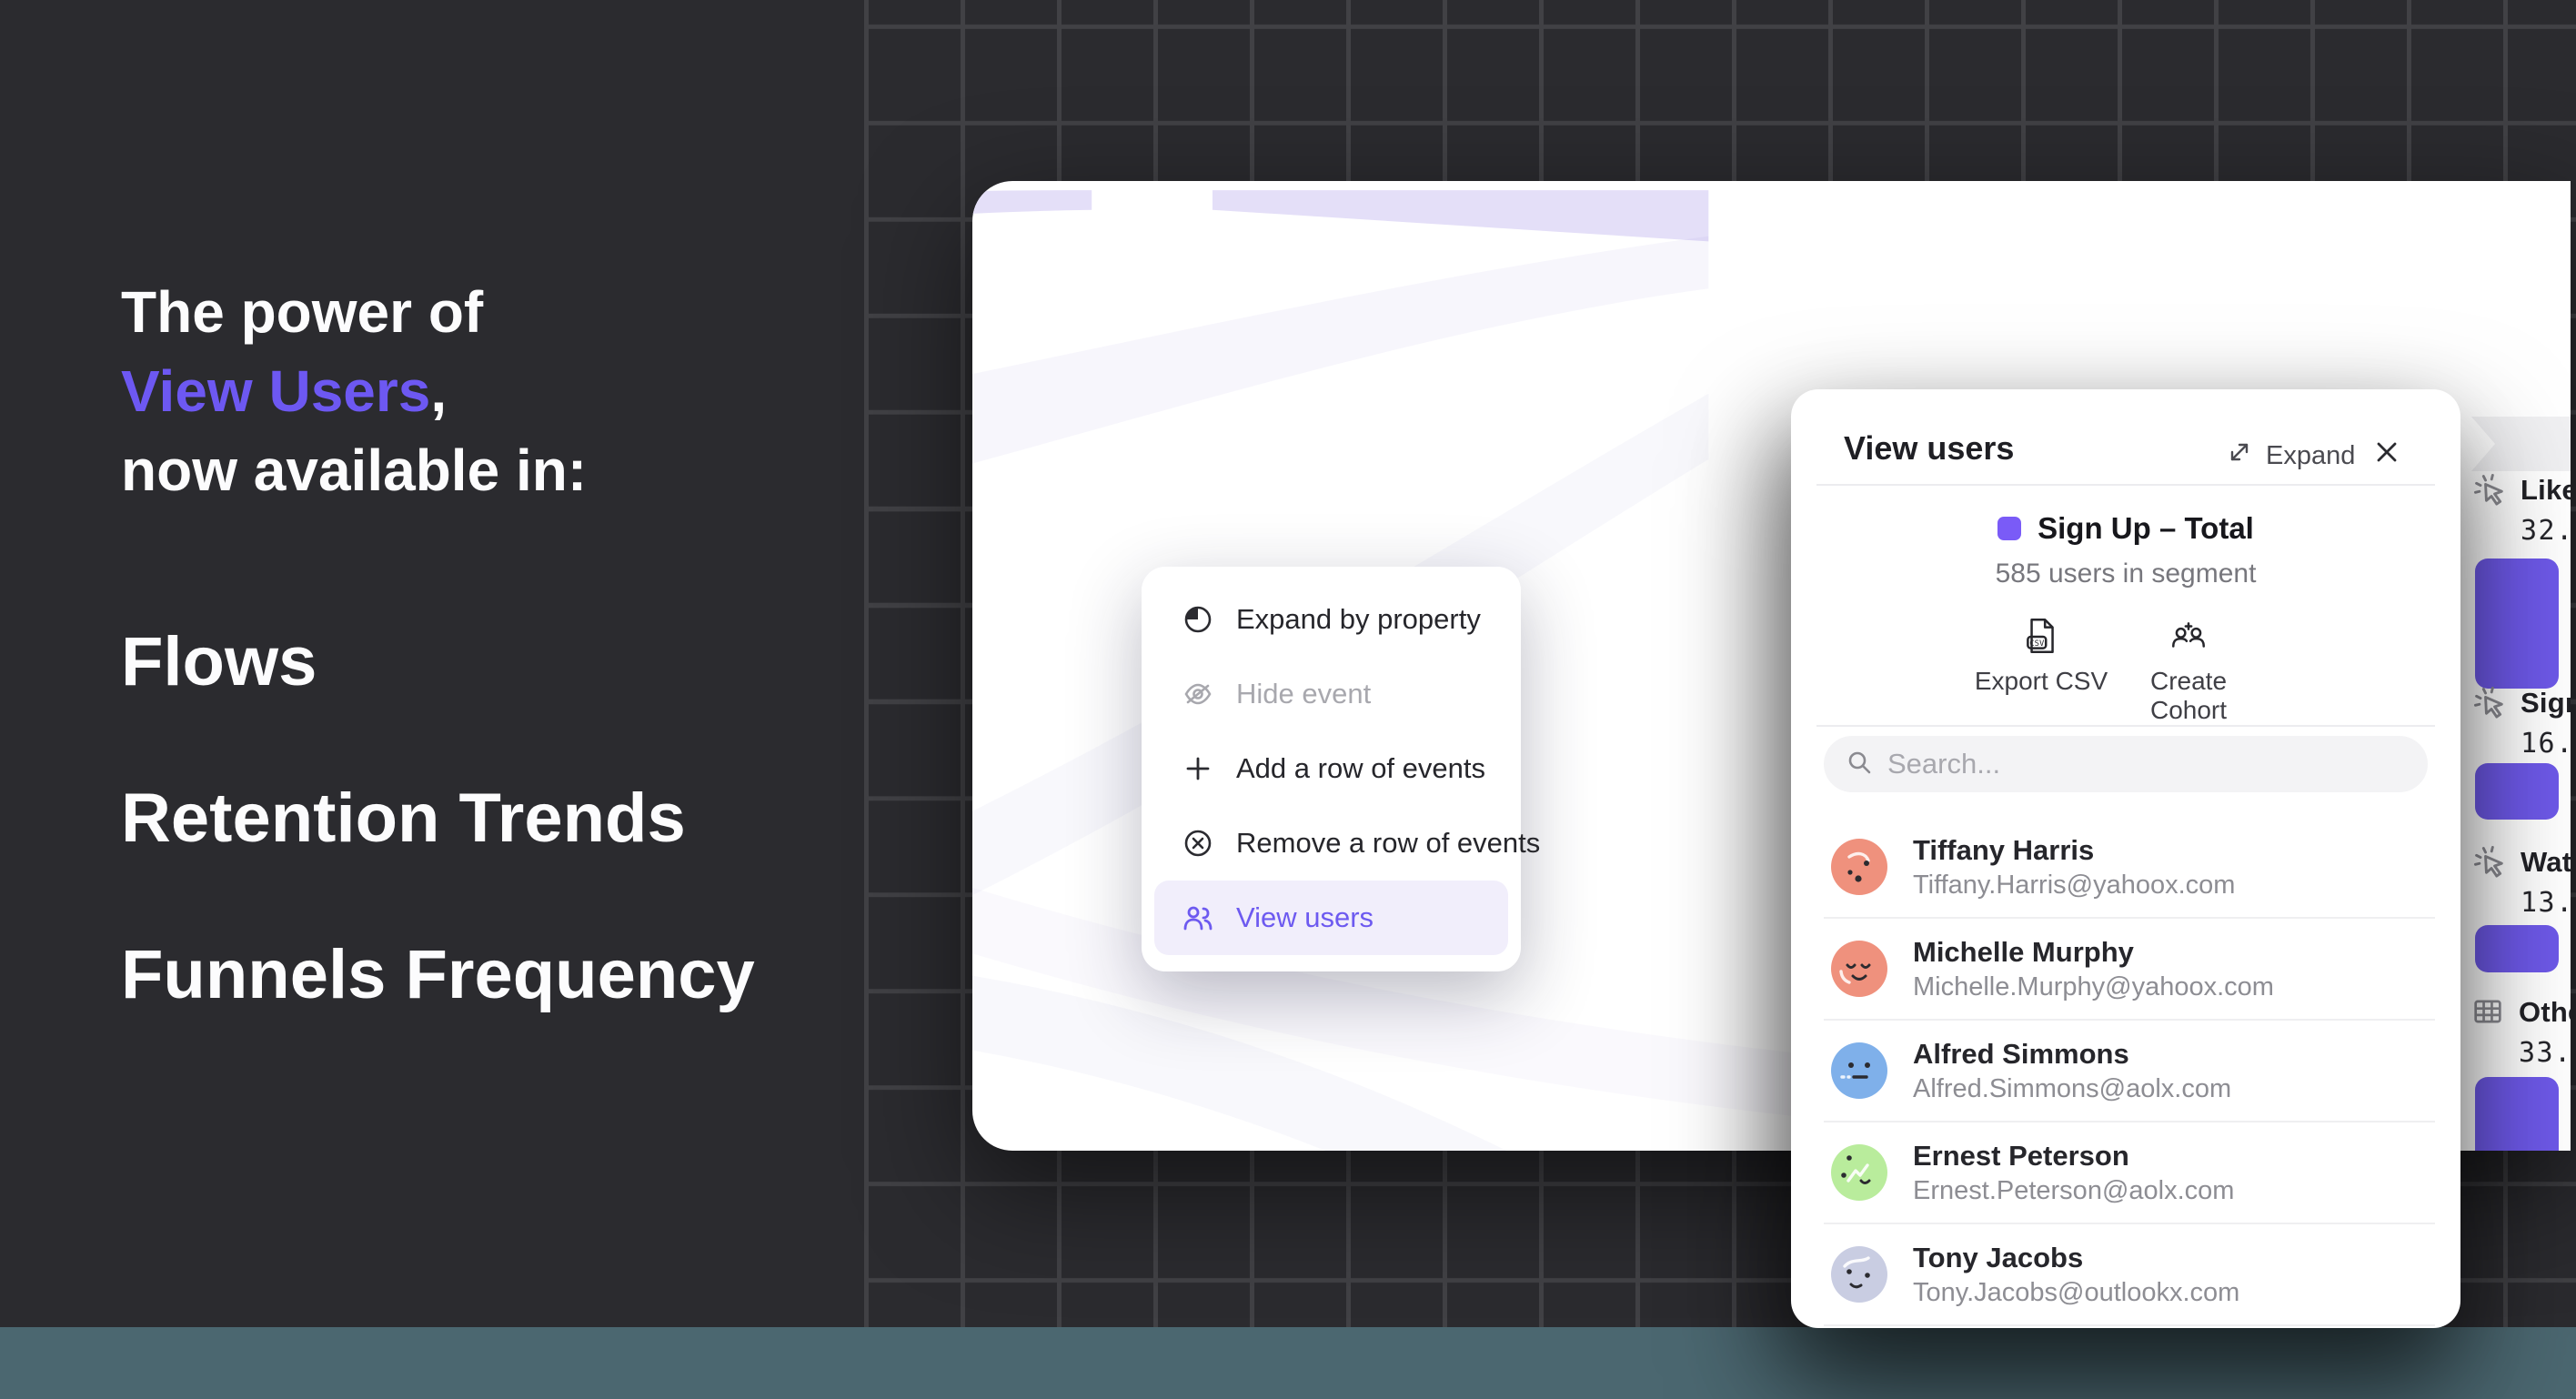  I want to click on export-csv-button: CSV Export CSV, so click(2041, 655).